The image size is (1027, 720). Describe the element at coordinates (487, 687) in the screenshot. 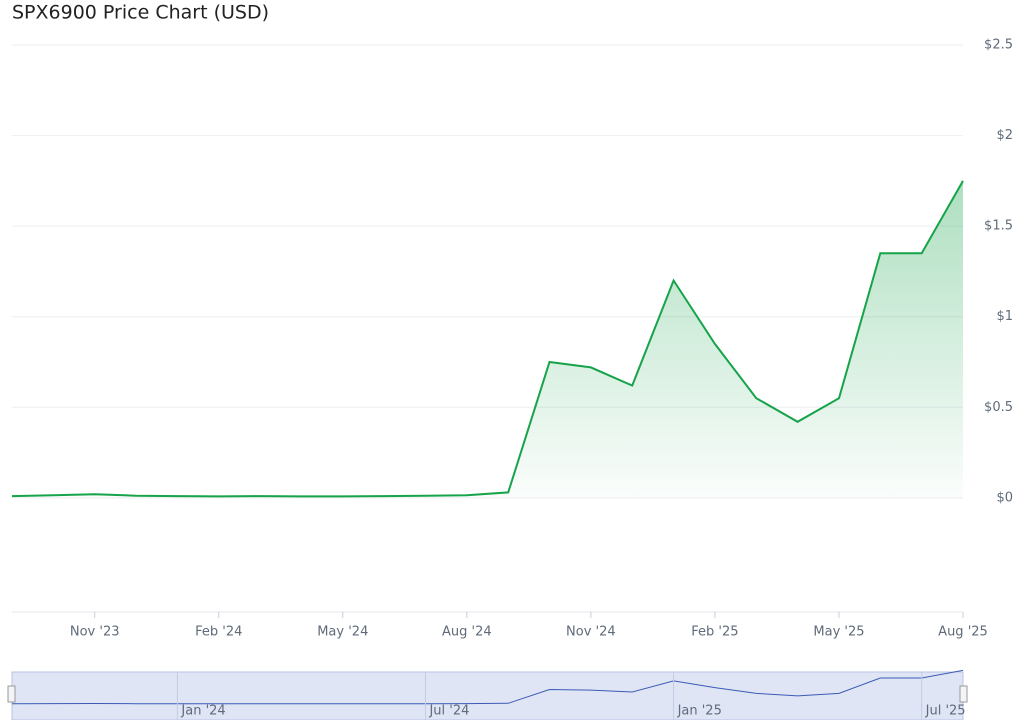

I see `navigator-line` at that location.